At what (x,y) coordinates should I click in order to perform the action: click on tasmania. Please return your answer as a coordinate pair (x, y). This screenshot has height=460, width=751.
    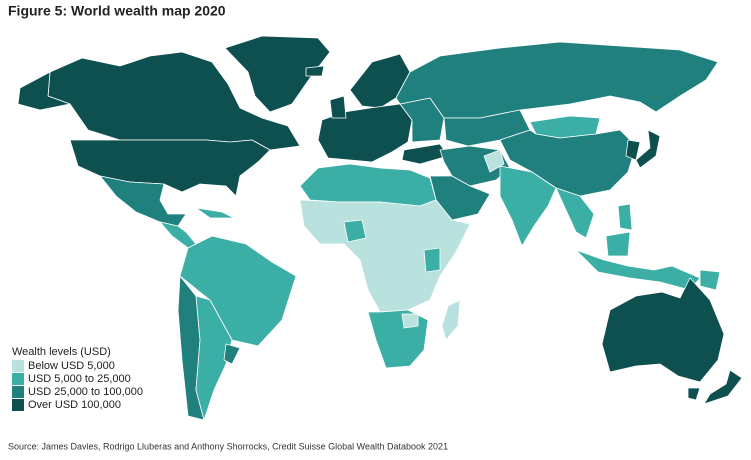
    Looking at the image, I should click on (694, 394).